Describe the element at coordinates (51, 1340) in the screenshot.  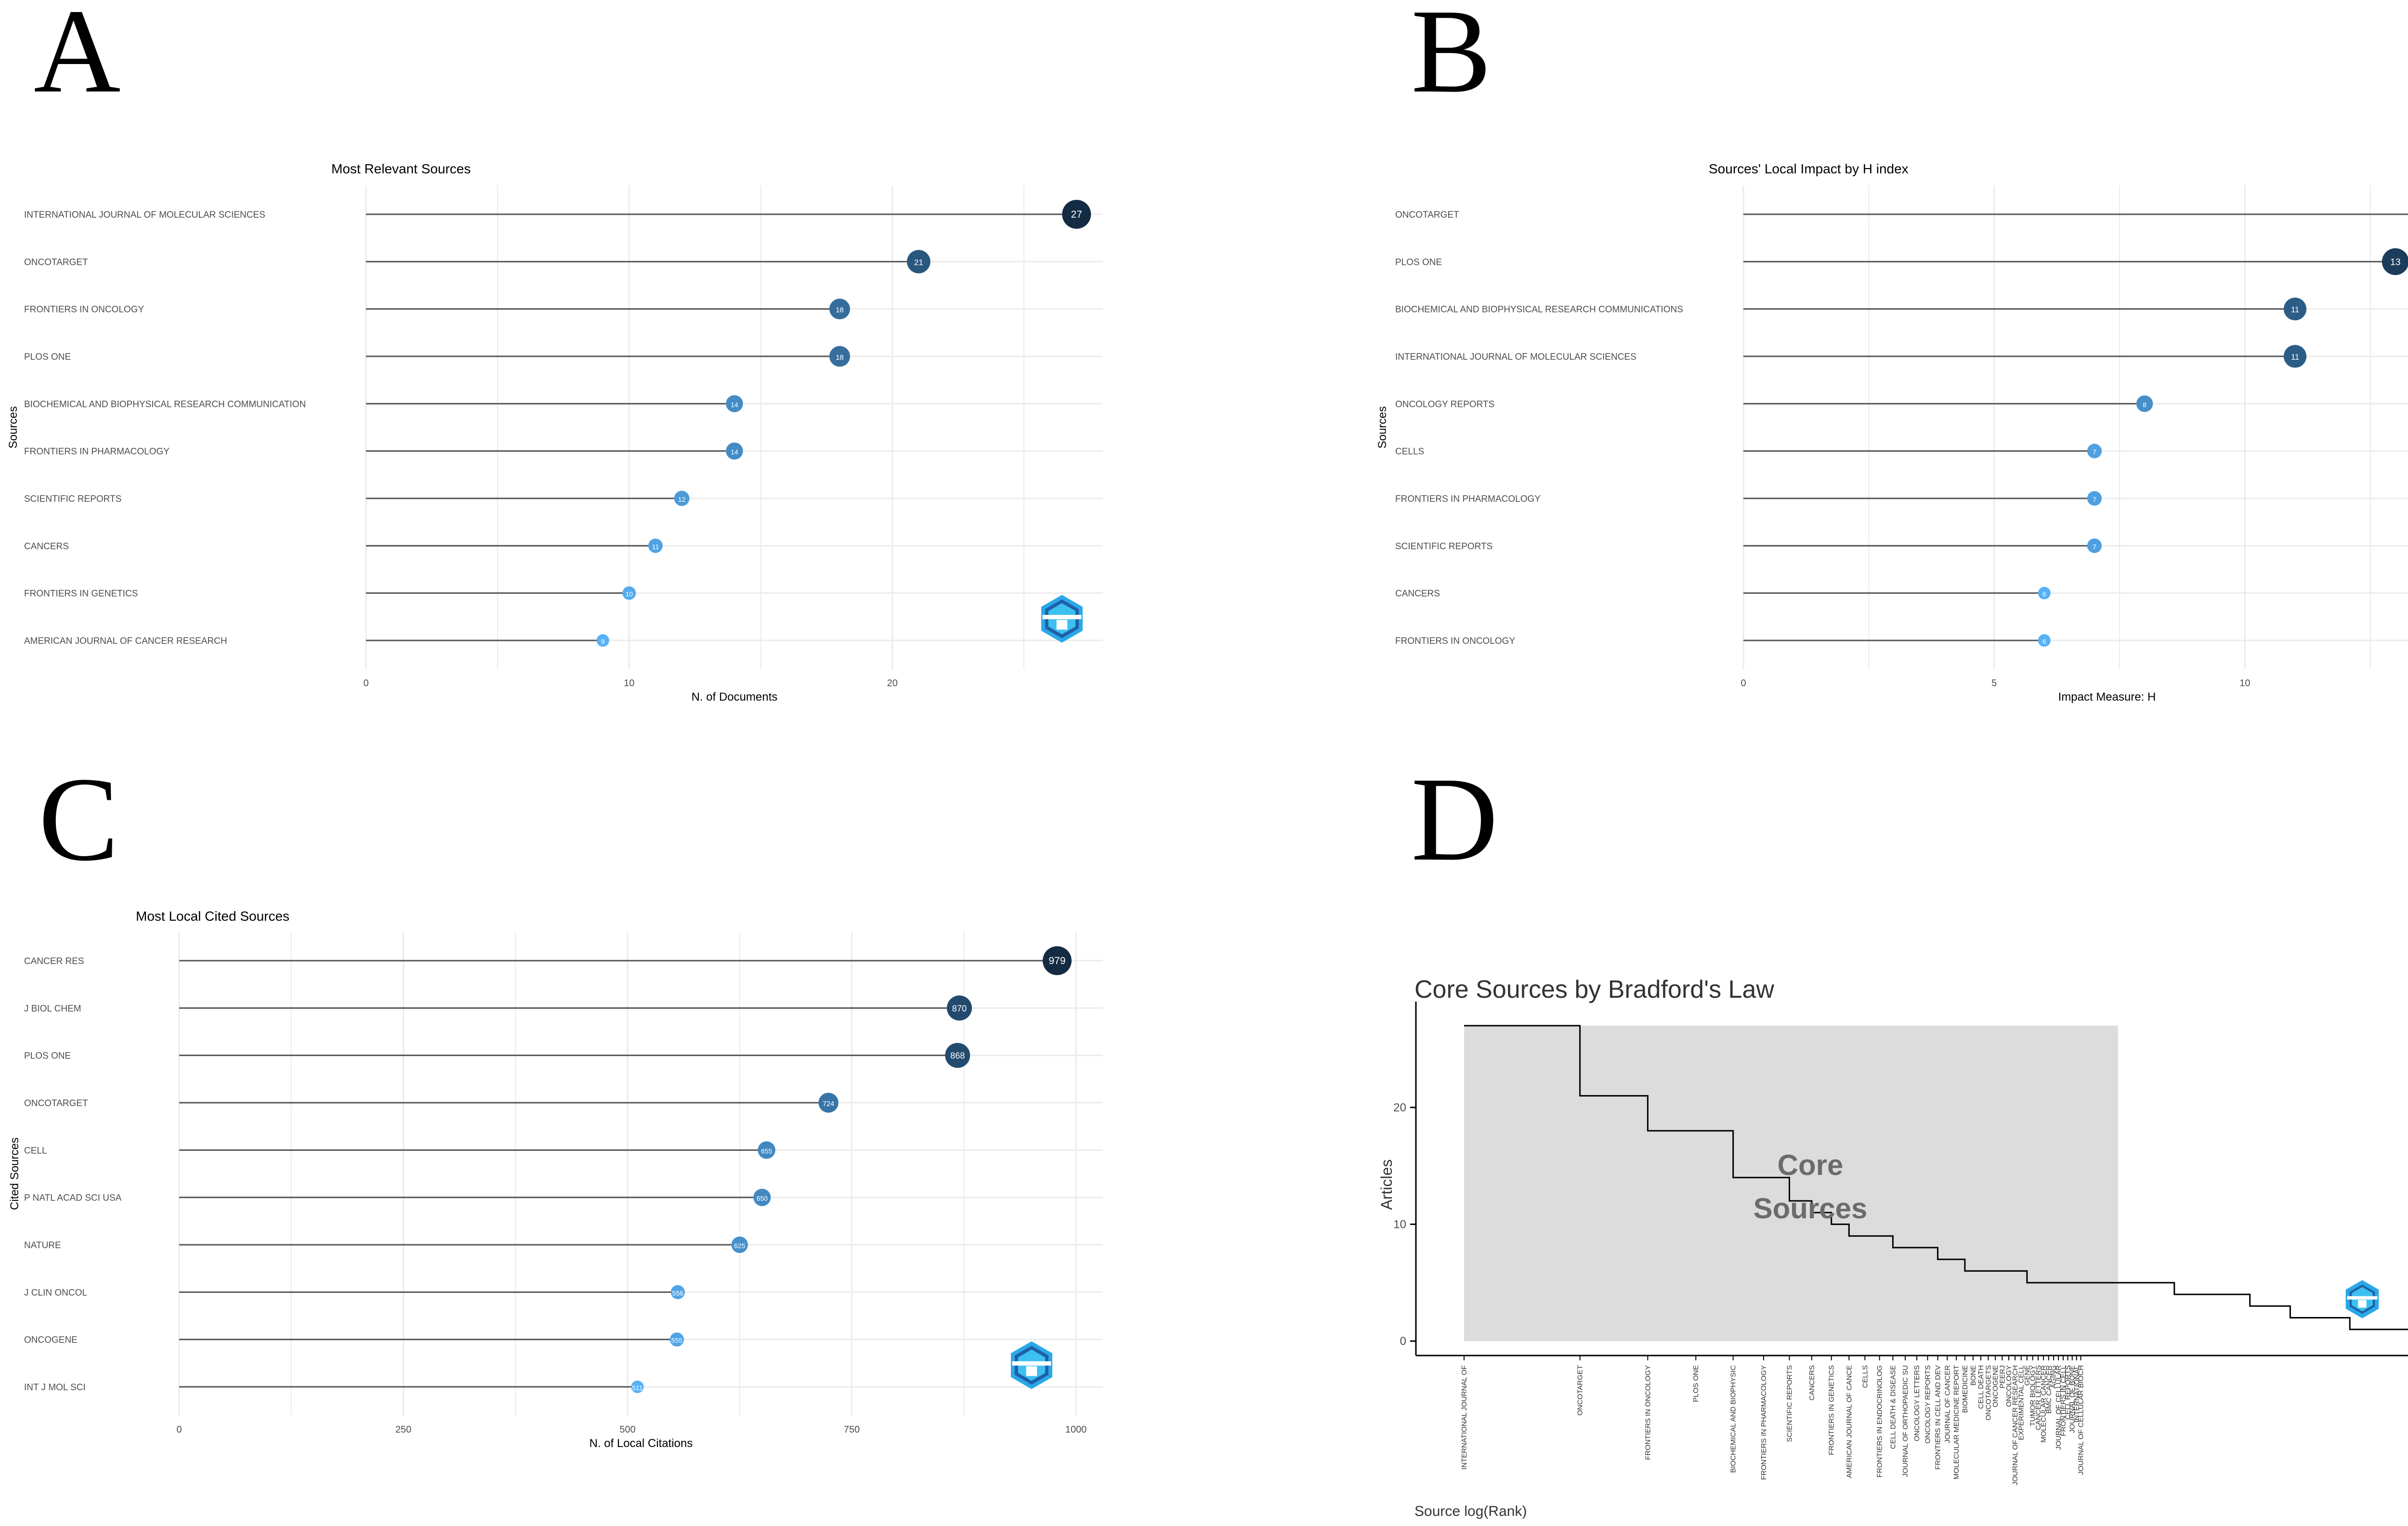
I see `category-label: ONCOGENE` at that location.